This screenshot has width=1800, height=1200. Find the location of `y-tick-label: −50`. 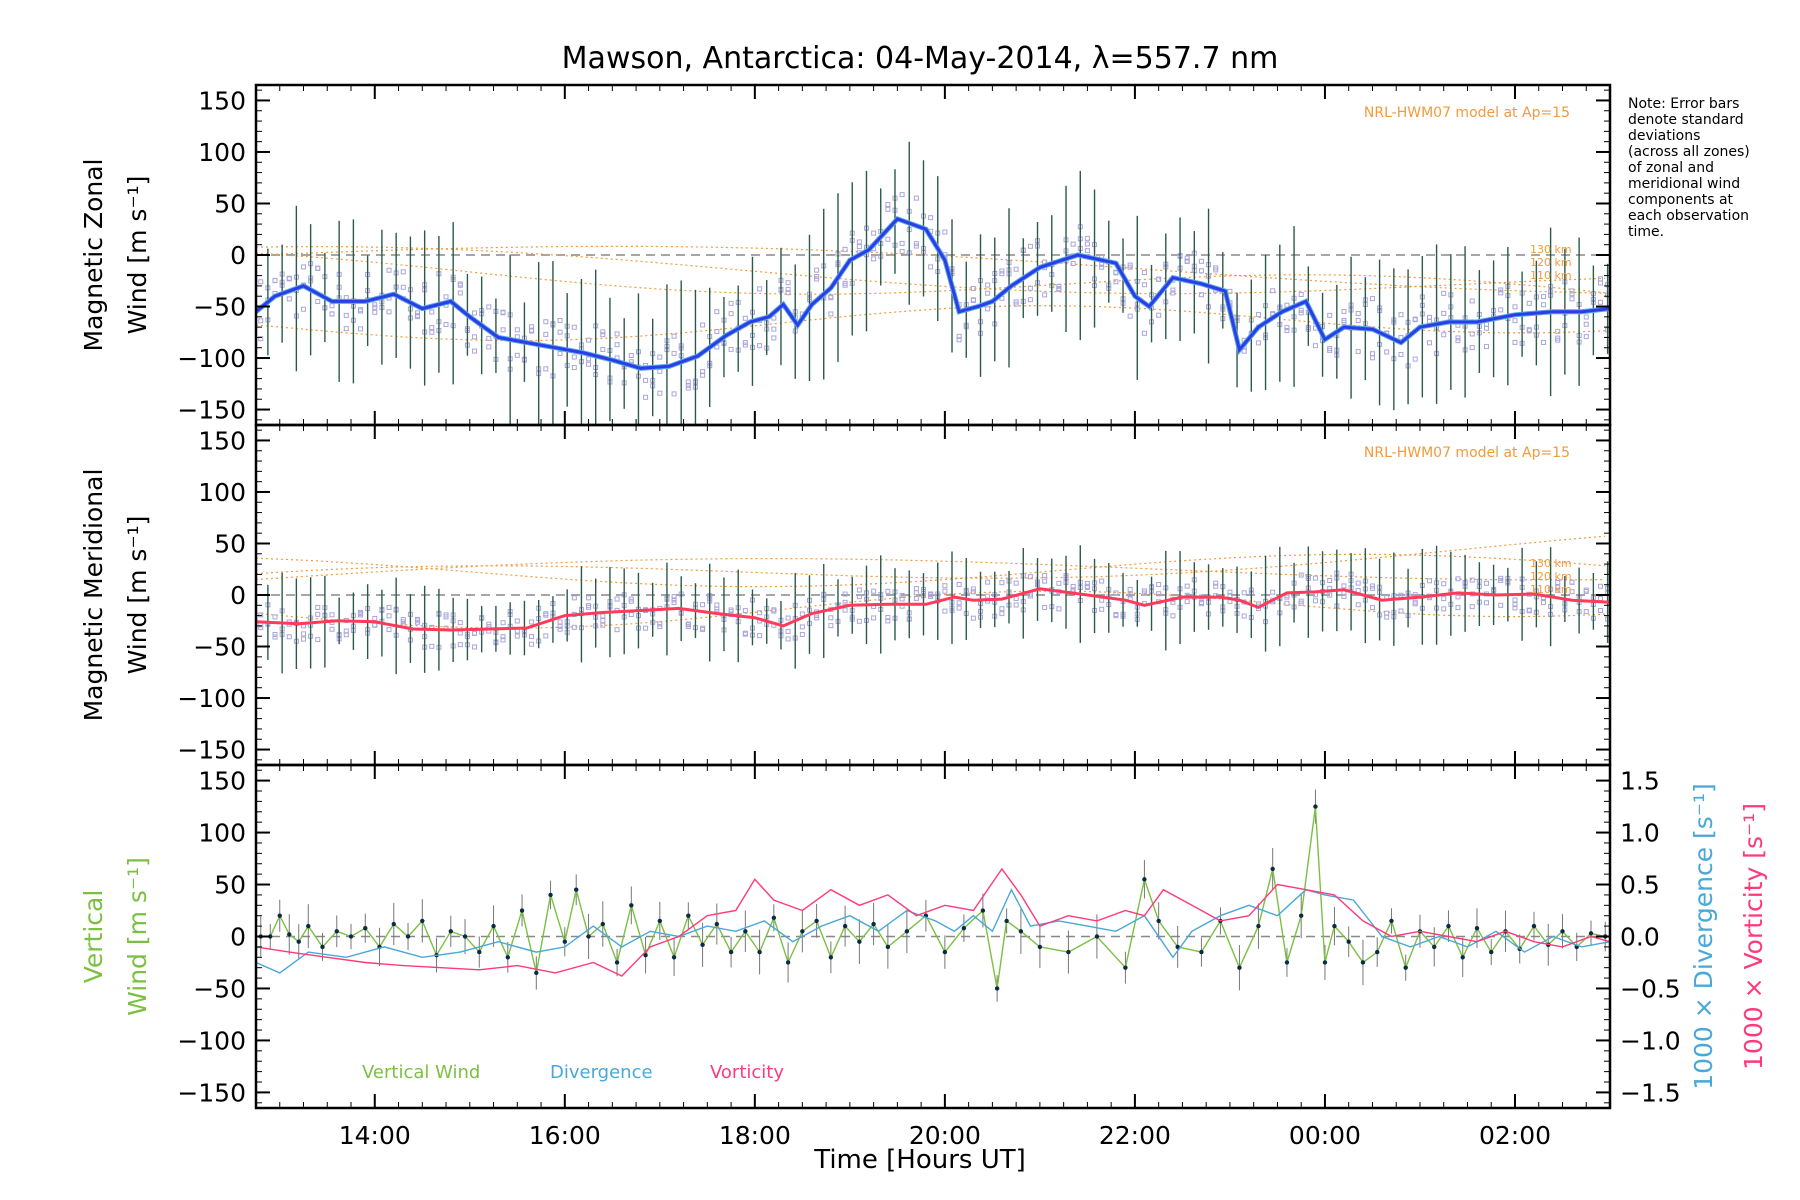

y-tick-label: −50 is located at coordinates (219, 307).